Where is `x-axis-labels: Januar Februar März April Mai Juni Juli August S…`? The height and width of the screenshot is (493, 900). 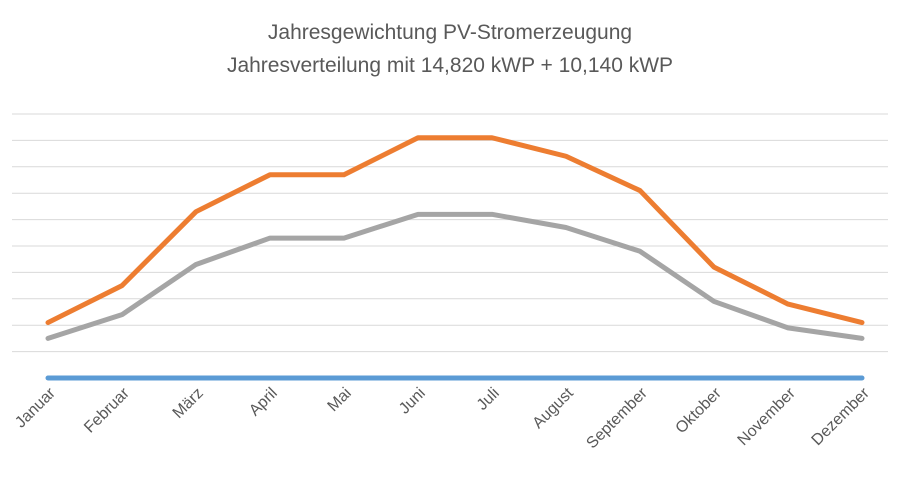
x-axis-labels: Januar Februar März April Mai Juni Juli August S… is located at coordinates (442, 418).